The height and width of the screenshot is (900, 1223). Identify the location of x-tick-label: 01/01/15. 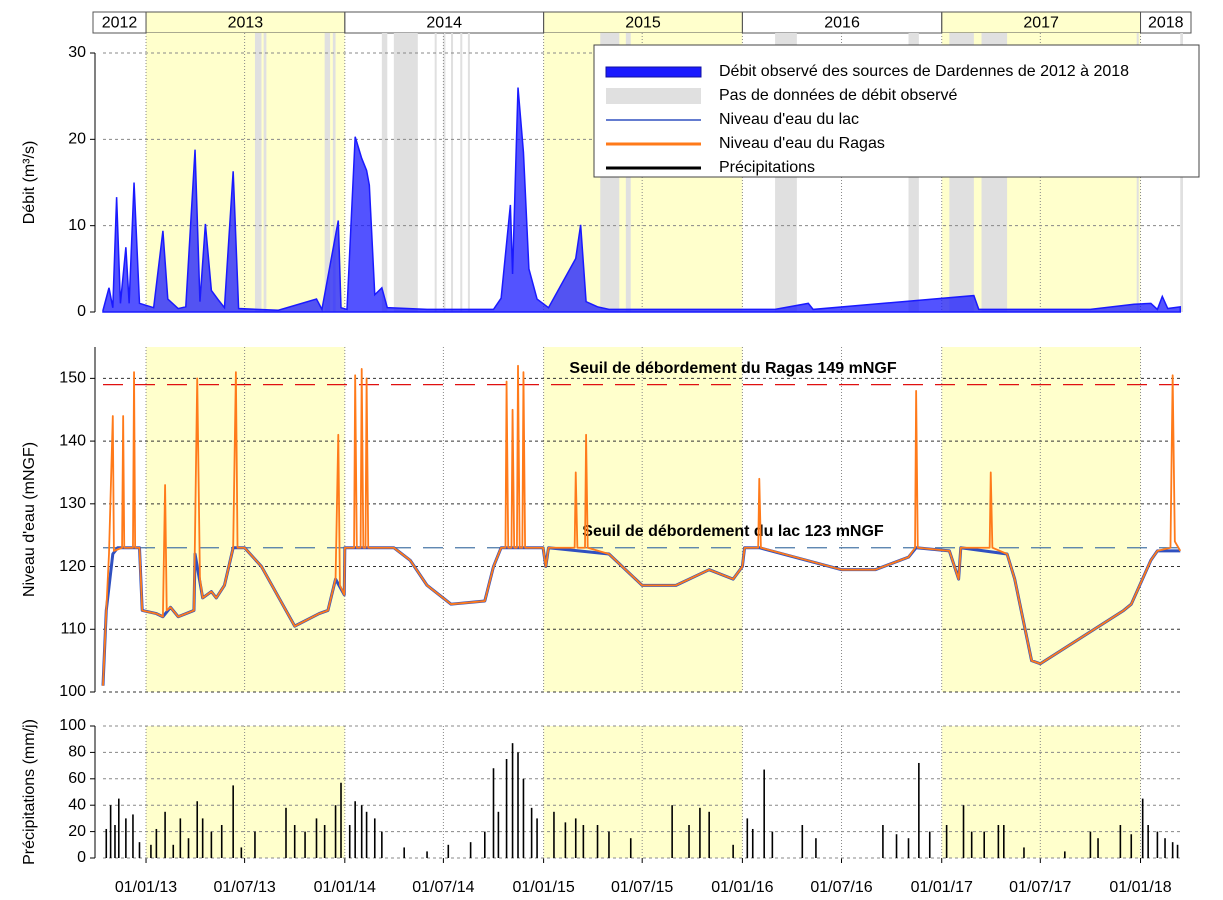
(543, 887).